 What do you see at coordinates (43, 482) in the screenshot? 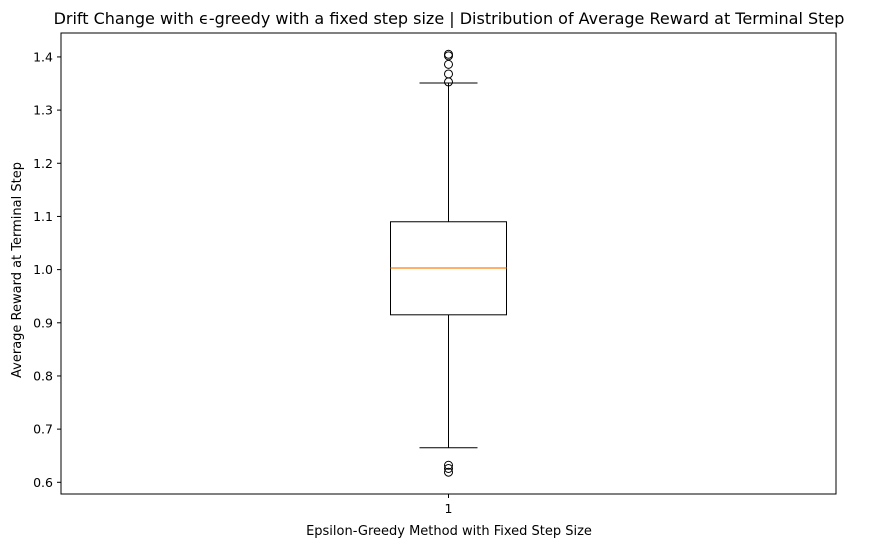
I see `y-tick-label: 0.6` at bounding box center [43, 482].